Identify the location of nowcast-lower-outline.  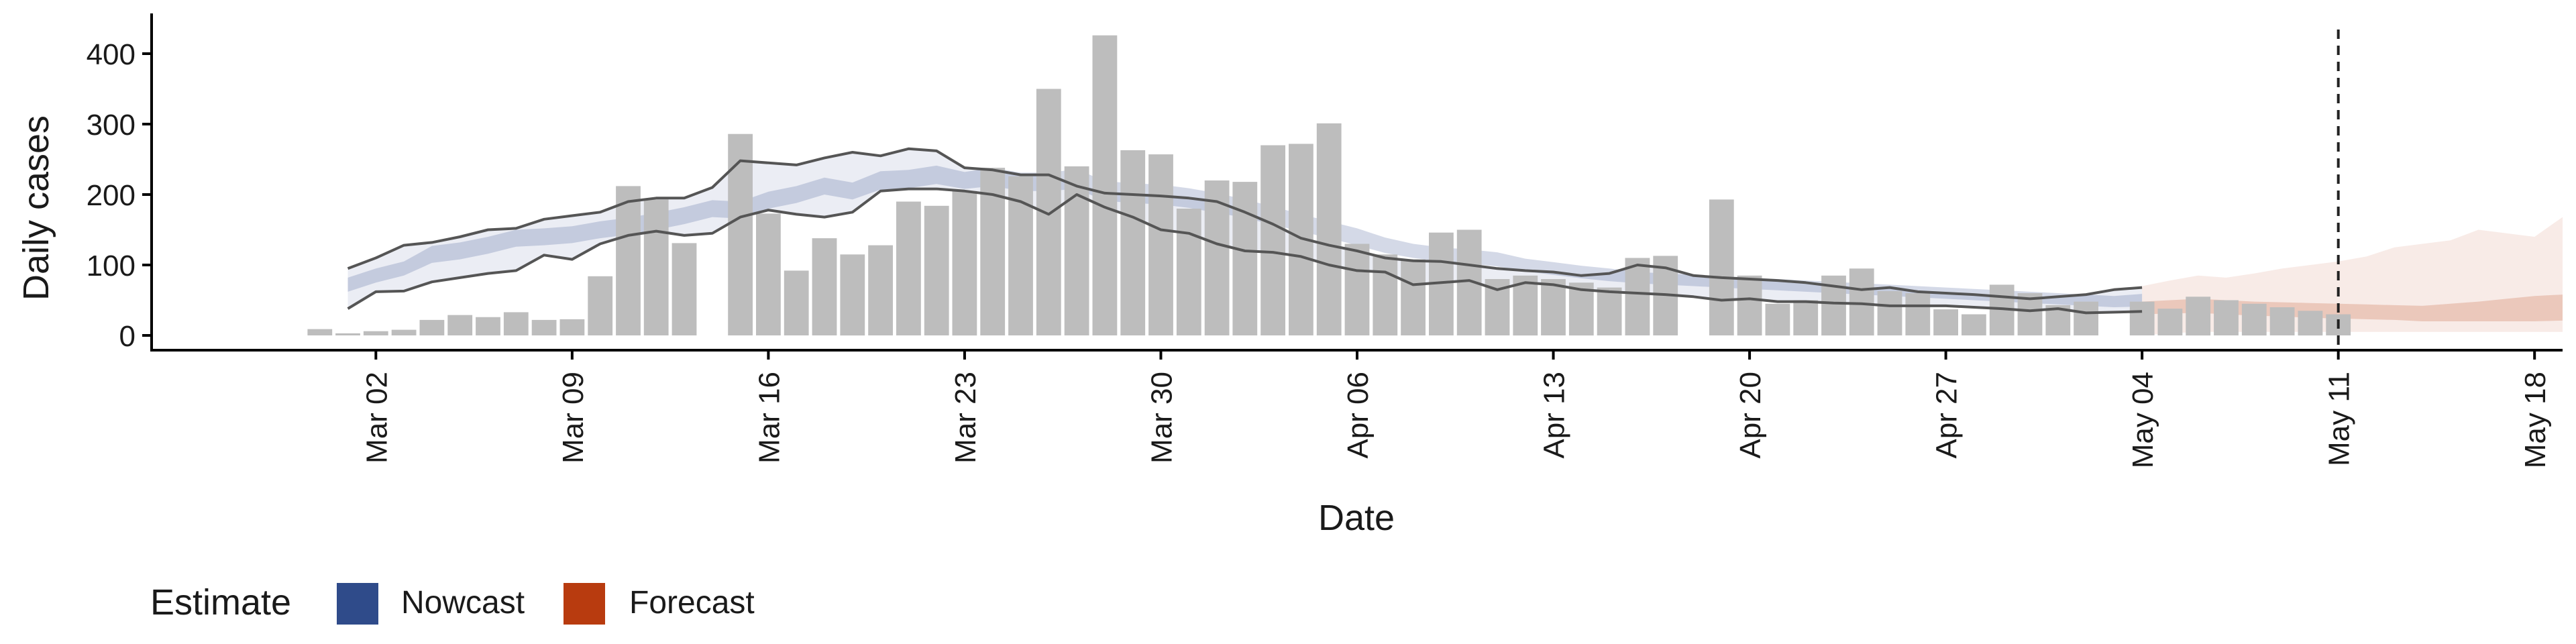
(1245, 251).